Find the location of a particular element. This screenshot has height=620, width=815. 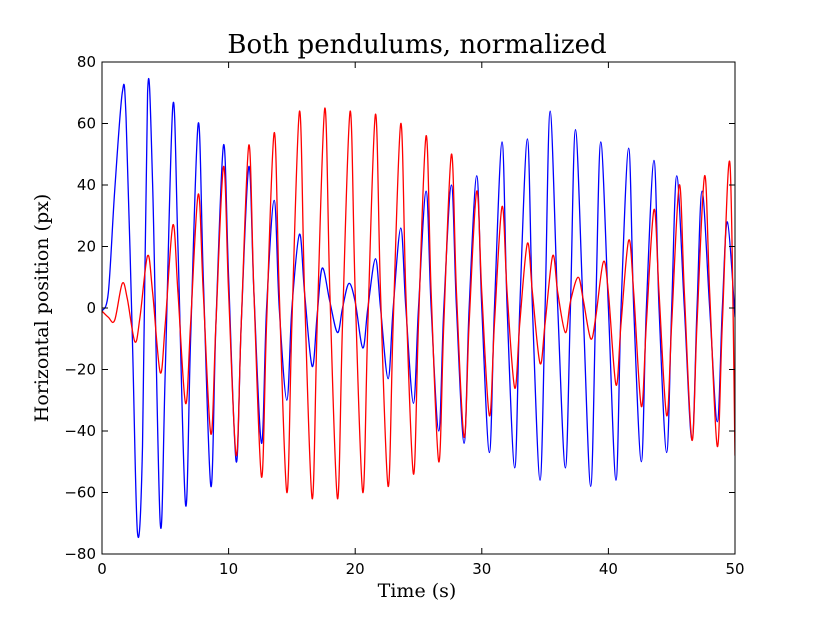

y-tick-label: −40 is located at coordinates (80, 431).